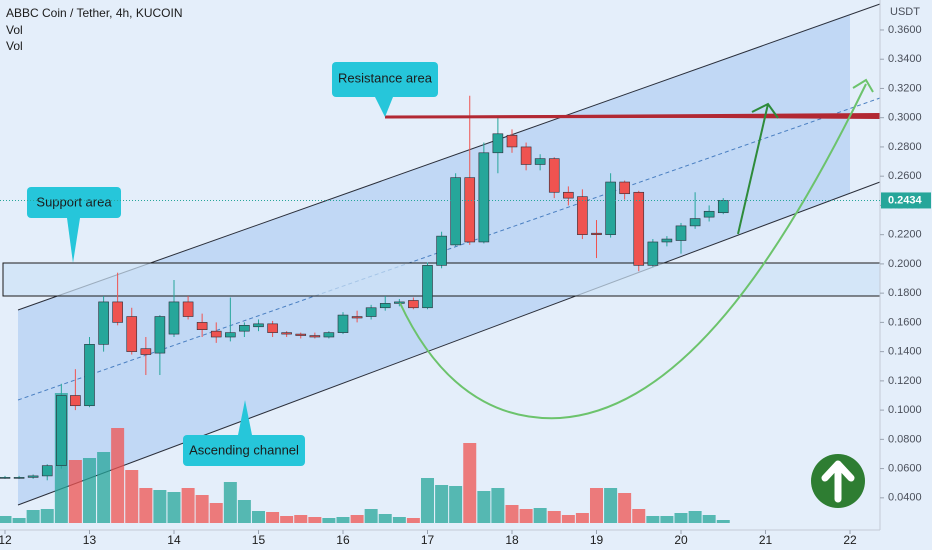 The width and height of the screenshot is (932, 550). What do you see at coordinates (850, 540) in the screenshot?
I see `x-tick-label: 22` at bounding box center [850, 540].